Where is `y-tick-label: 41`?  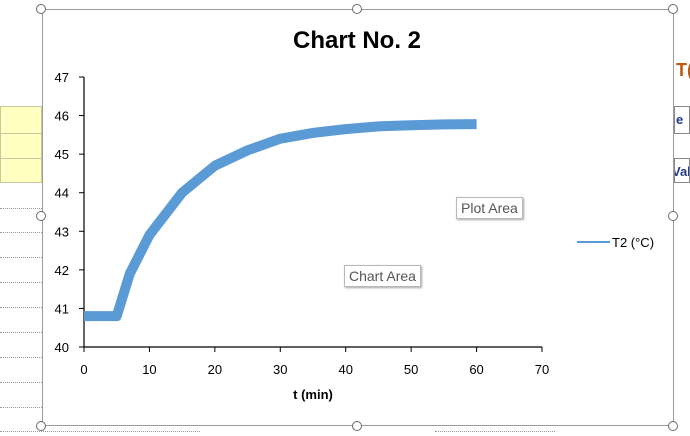
y-tick-label: 41 is located at coordinates (62, 308).